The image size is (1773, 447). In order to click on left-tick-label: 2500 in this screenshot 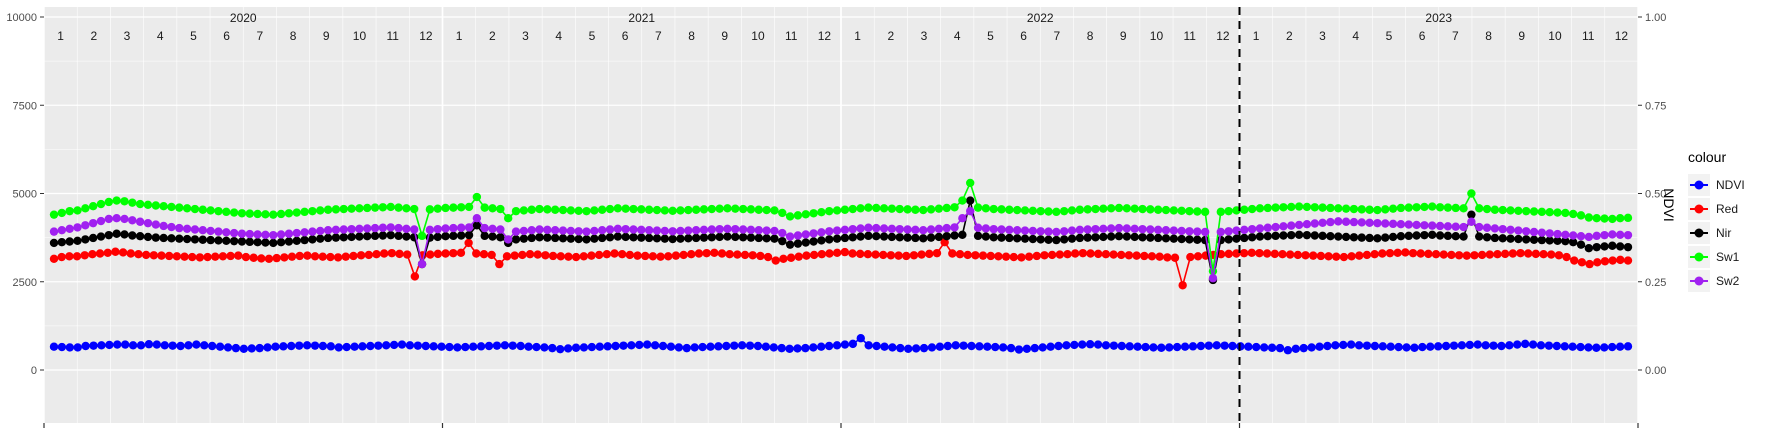, I will do `click(25, 283)`.